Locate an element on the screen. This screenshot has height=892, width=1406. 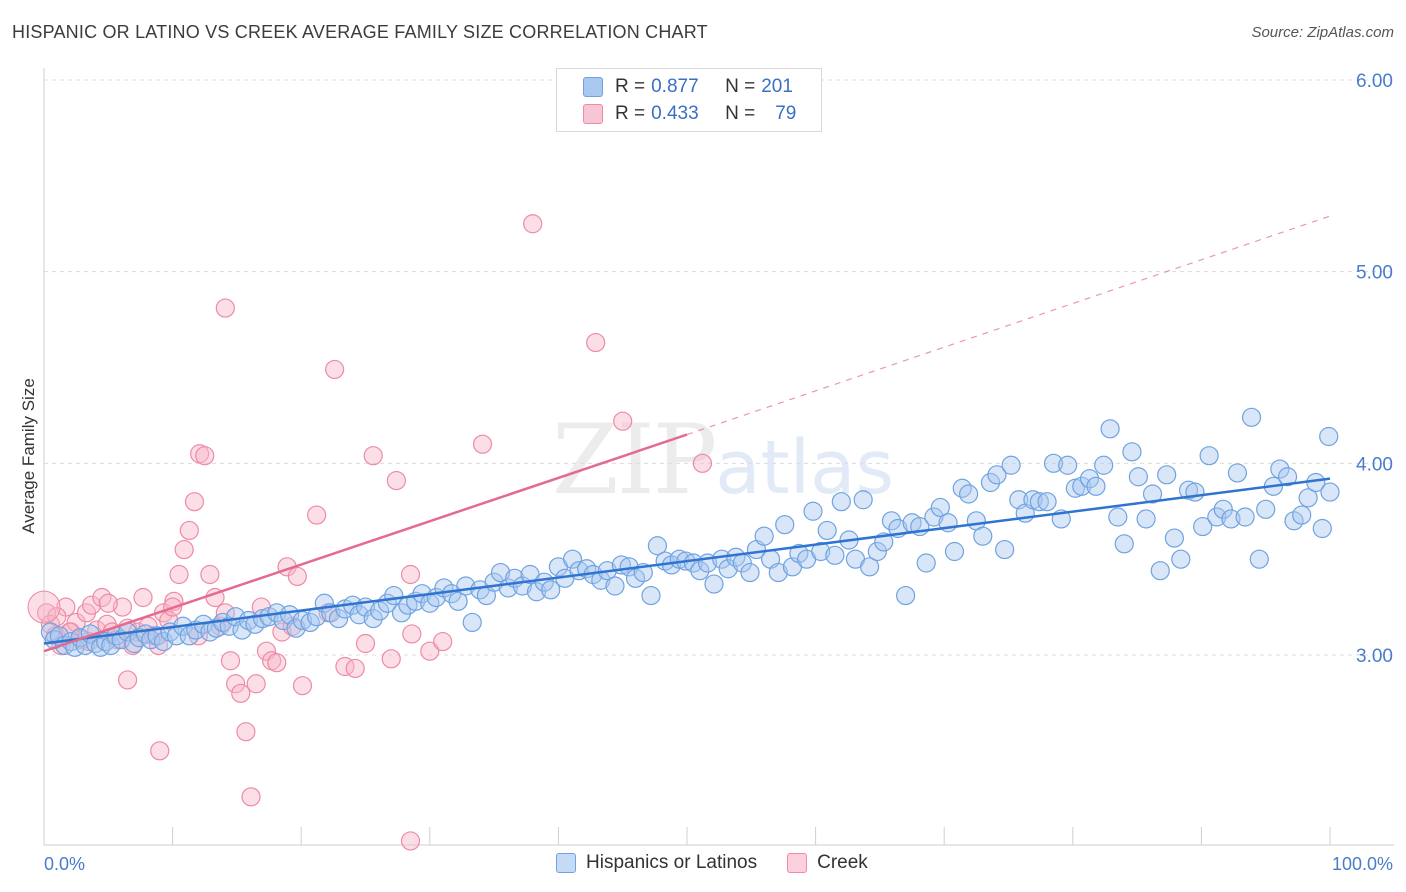
legend-item-hispanics: Hispanics or Latinos is located at coordinates (656, 863).